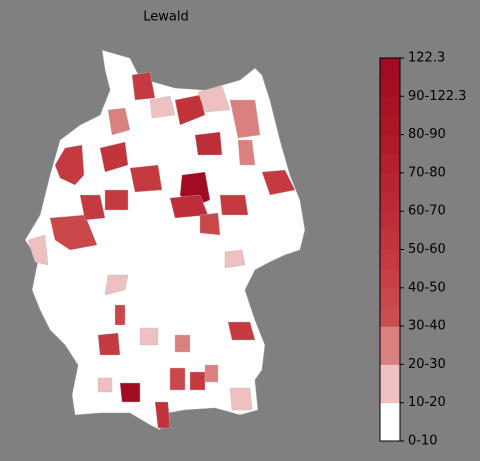  What do you see at coordinates (427, 402) in the screenshot?
I see `colorbar-tick-label: 10-20` at bounding box center [427, 402].